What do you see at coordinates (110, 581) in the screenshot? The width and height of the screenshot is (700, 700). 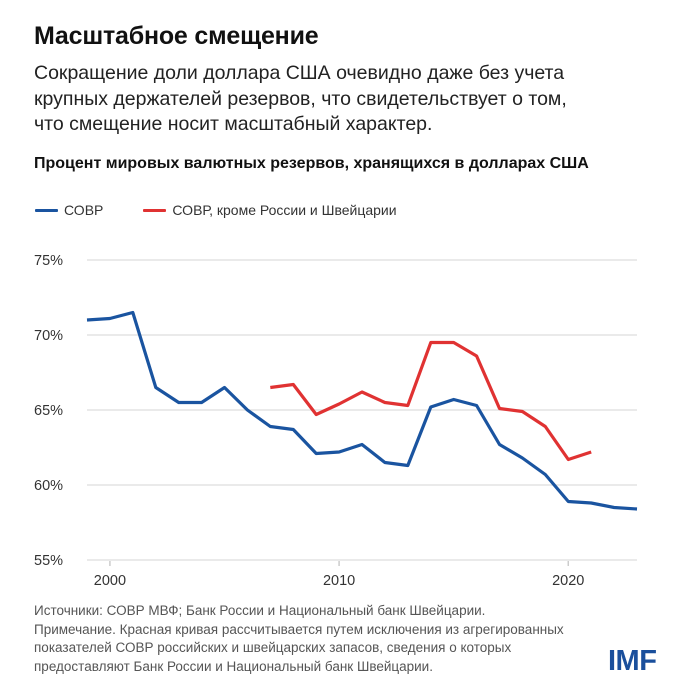 I see `x-tick-label: 2000` at bounding box center [110, 581].